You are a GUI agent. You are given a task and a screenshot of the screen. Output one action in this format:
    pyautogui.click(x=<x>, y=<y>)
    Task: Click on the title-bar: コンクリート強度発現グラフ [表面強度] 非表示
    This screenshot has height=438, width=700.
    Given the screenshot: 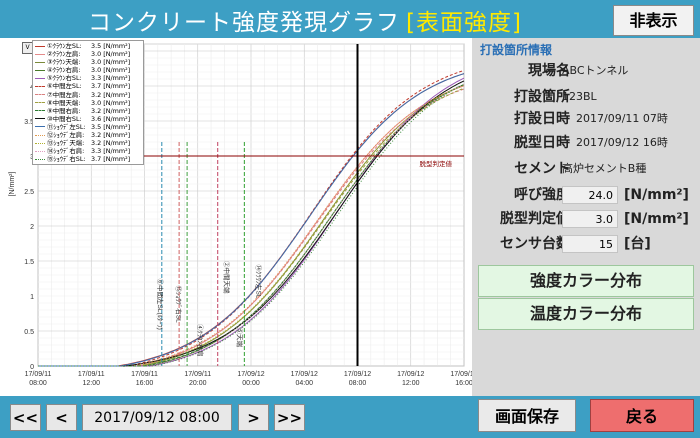 What is the action you would take?
    pyautogui.click(x=350, y=19)
    